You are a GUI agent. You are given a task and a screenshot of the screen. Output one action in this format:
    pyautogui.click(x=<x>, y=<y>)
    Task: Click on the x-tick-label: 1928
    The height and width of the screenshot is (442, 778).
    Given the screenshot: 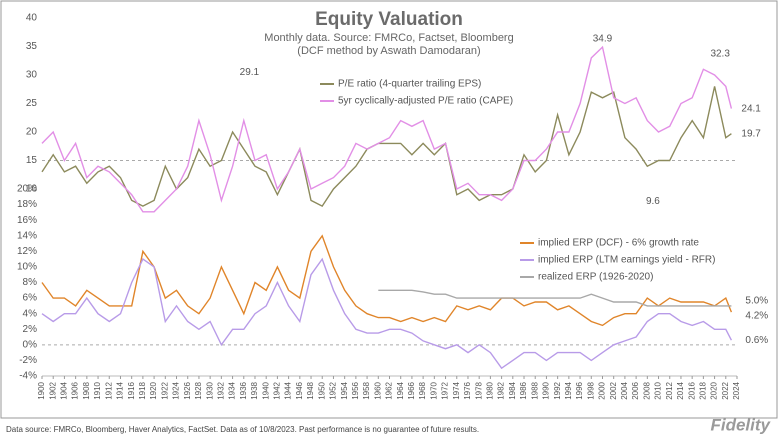 What is the action you would take?
    pyautogui.click(x=198, y=390)
    